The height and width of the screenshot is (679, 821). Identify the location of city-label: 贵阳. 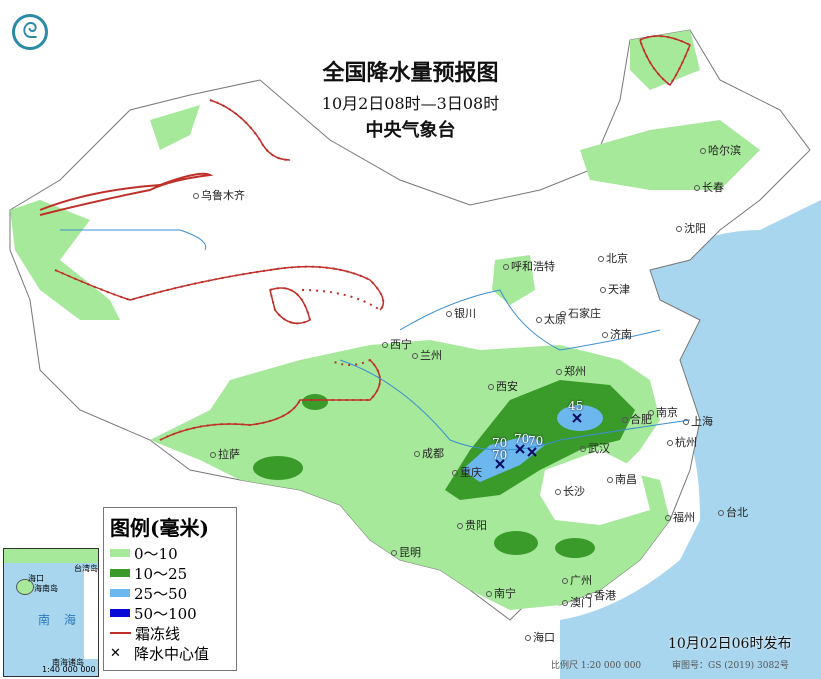
(472, 525).